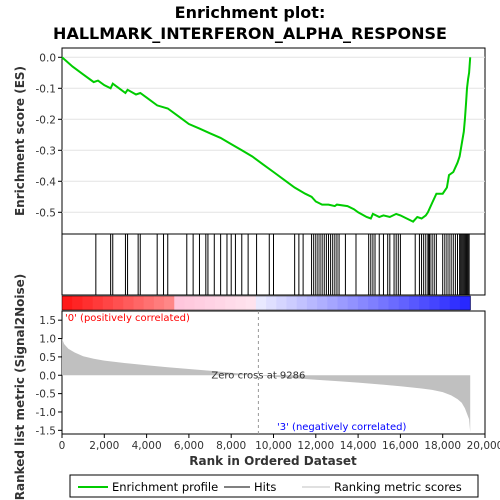  Describe the element at coordinates (442, 446) in the screenshot. I see `x-tick-label: 18,000` at that location.